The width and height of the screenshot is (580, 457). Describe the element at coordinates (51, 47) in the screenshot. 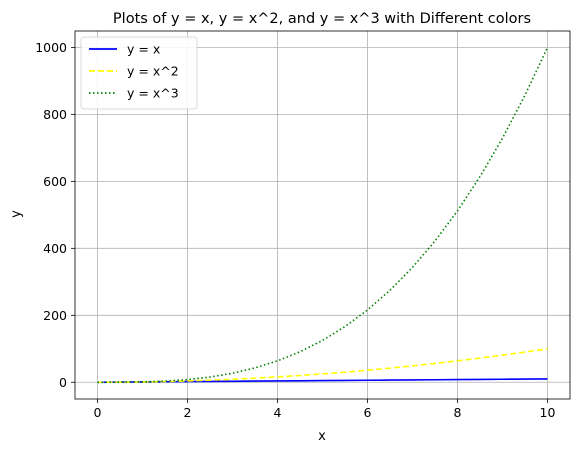

I see `y-tick-label: 1000` at that location.